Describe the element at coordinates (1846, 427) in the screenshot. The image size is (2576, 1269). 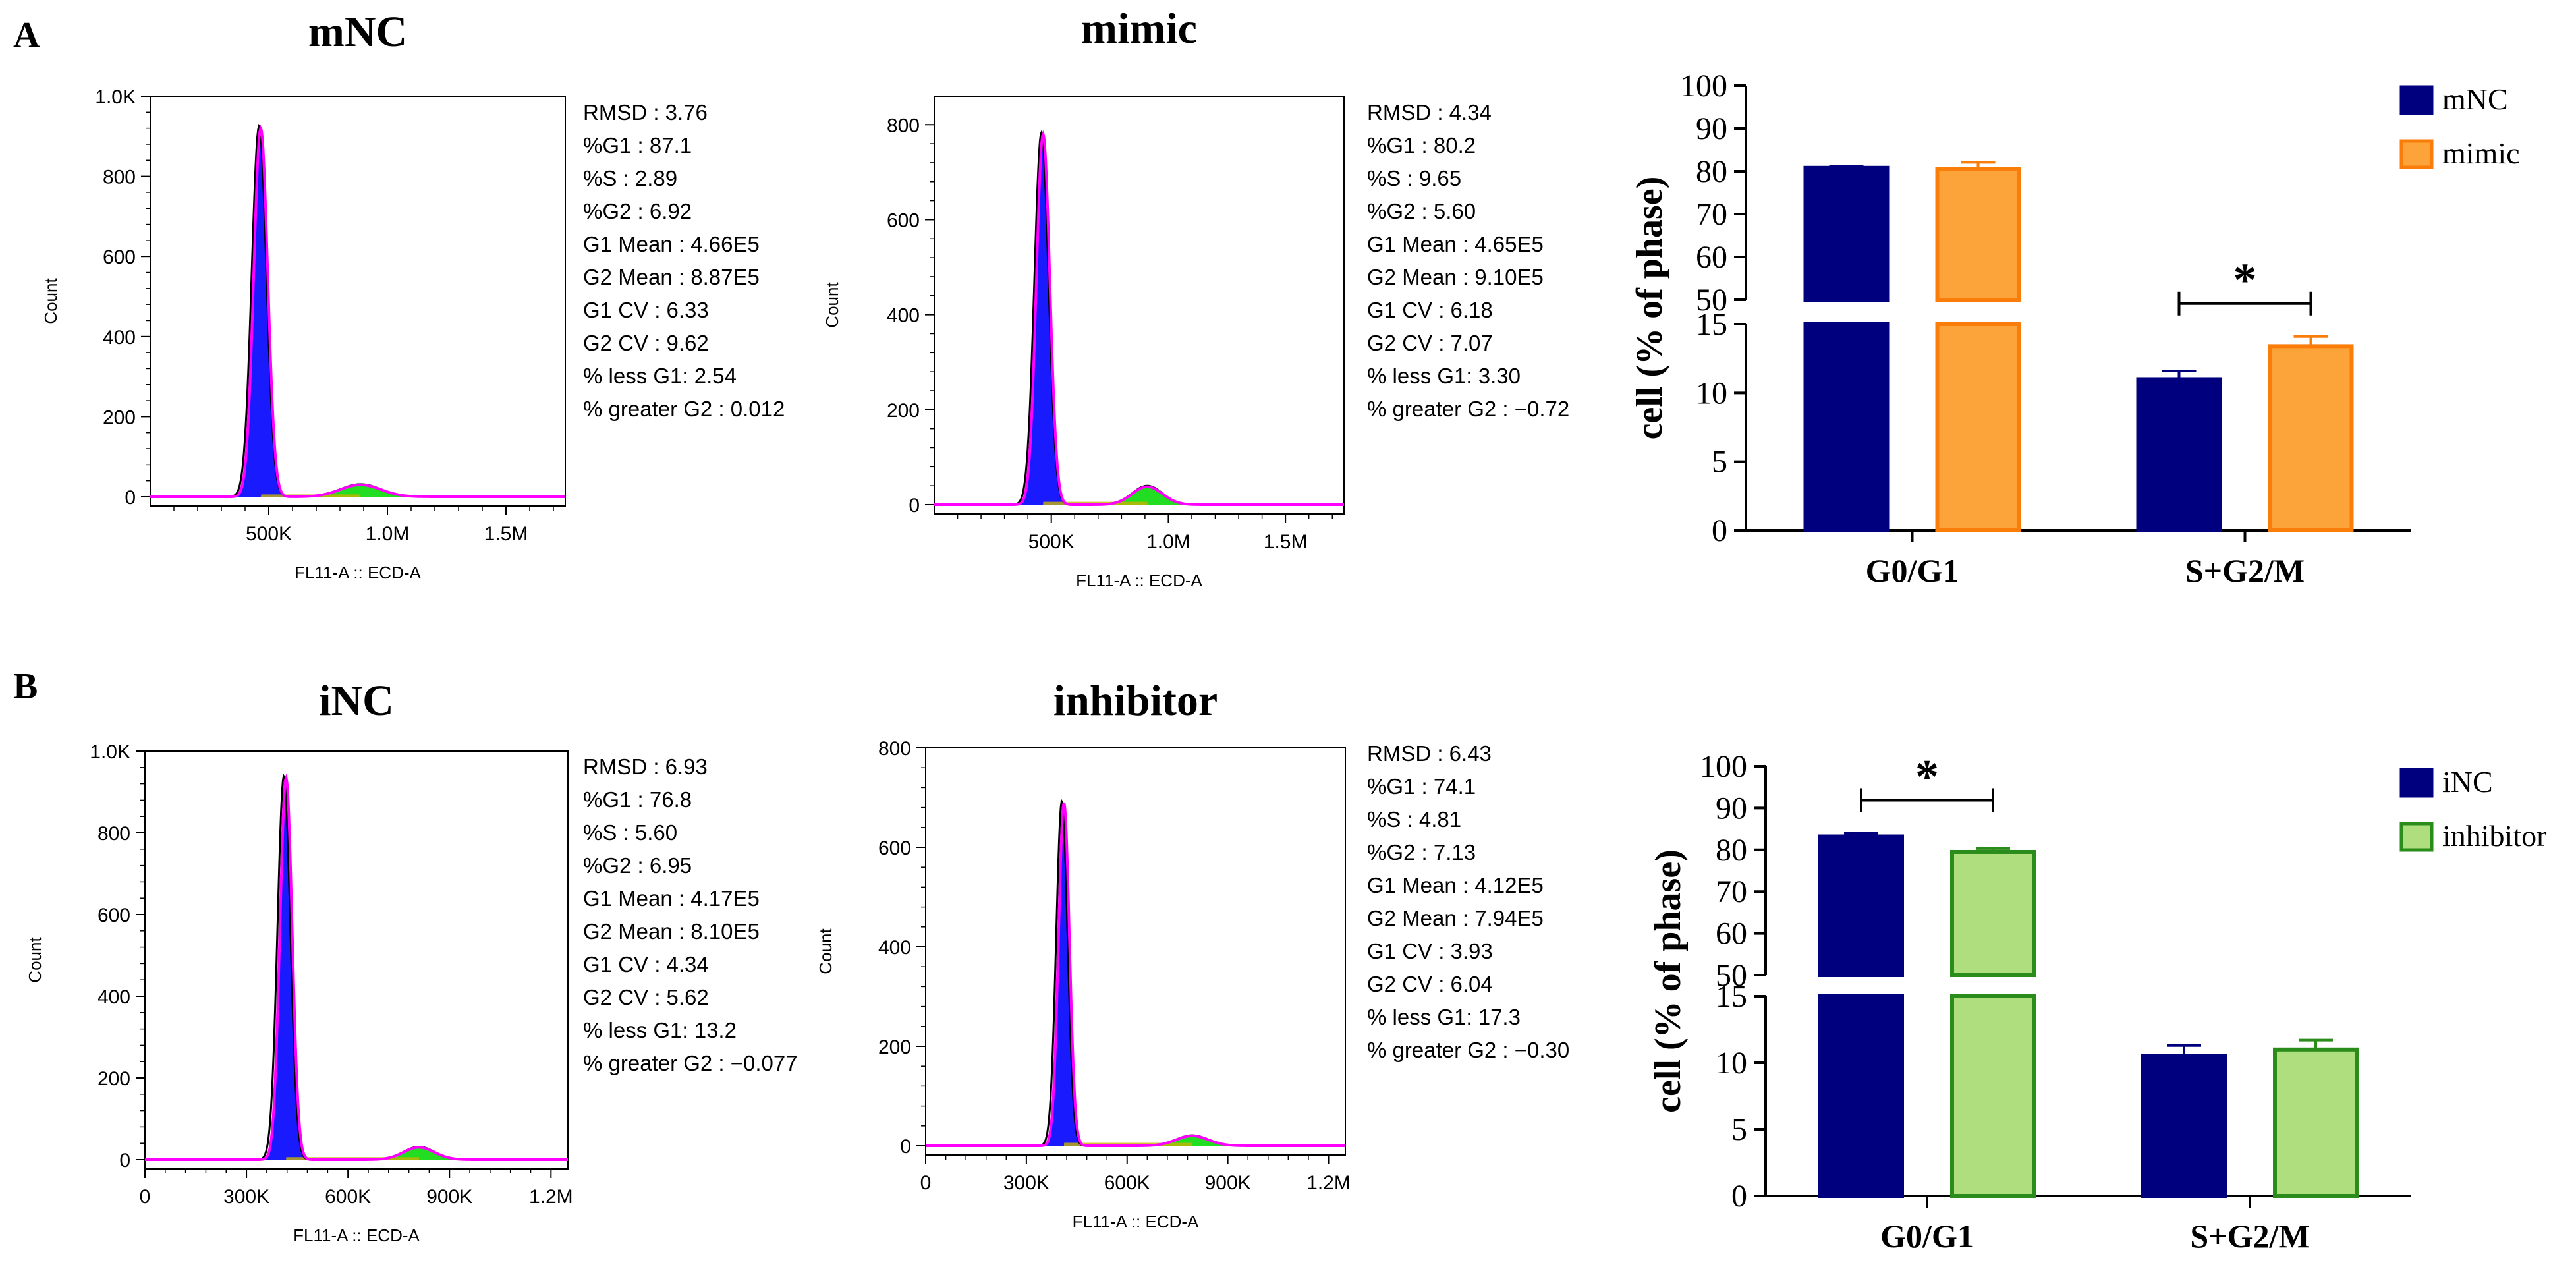
I see `bar-mNC-lower` at that location.